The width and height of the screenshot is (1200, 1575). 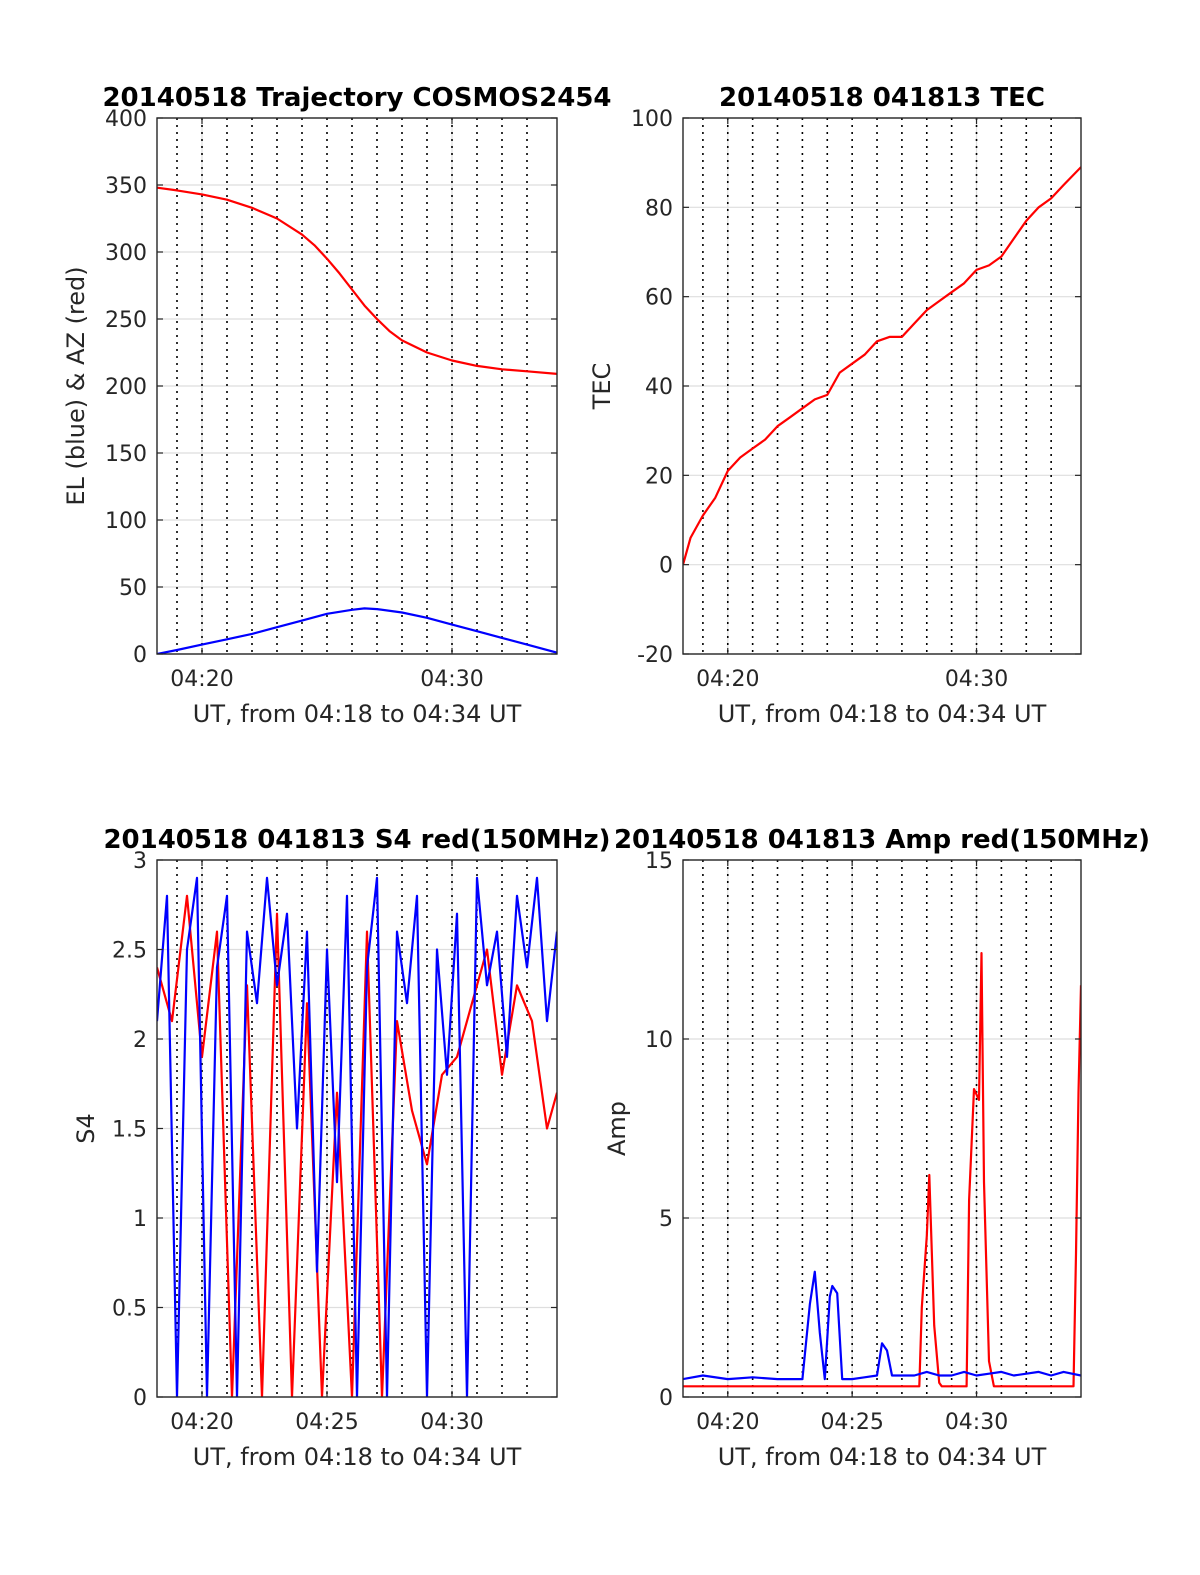 What do you see at coordinates (126, 119) in the screenshot?
I see `y-tick-label: 400` at bounding box center [126, 119].